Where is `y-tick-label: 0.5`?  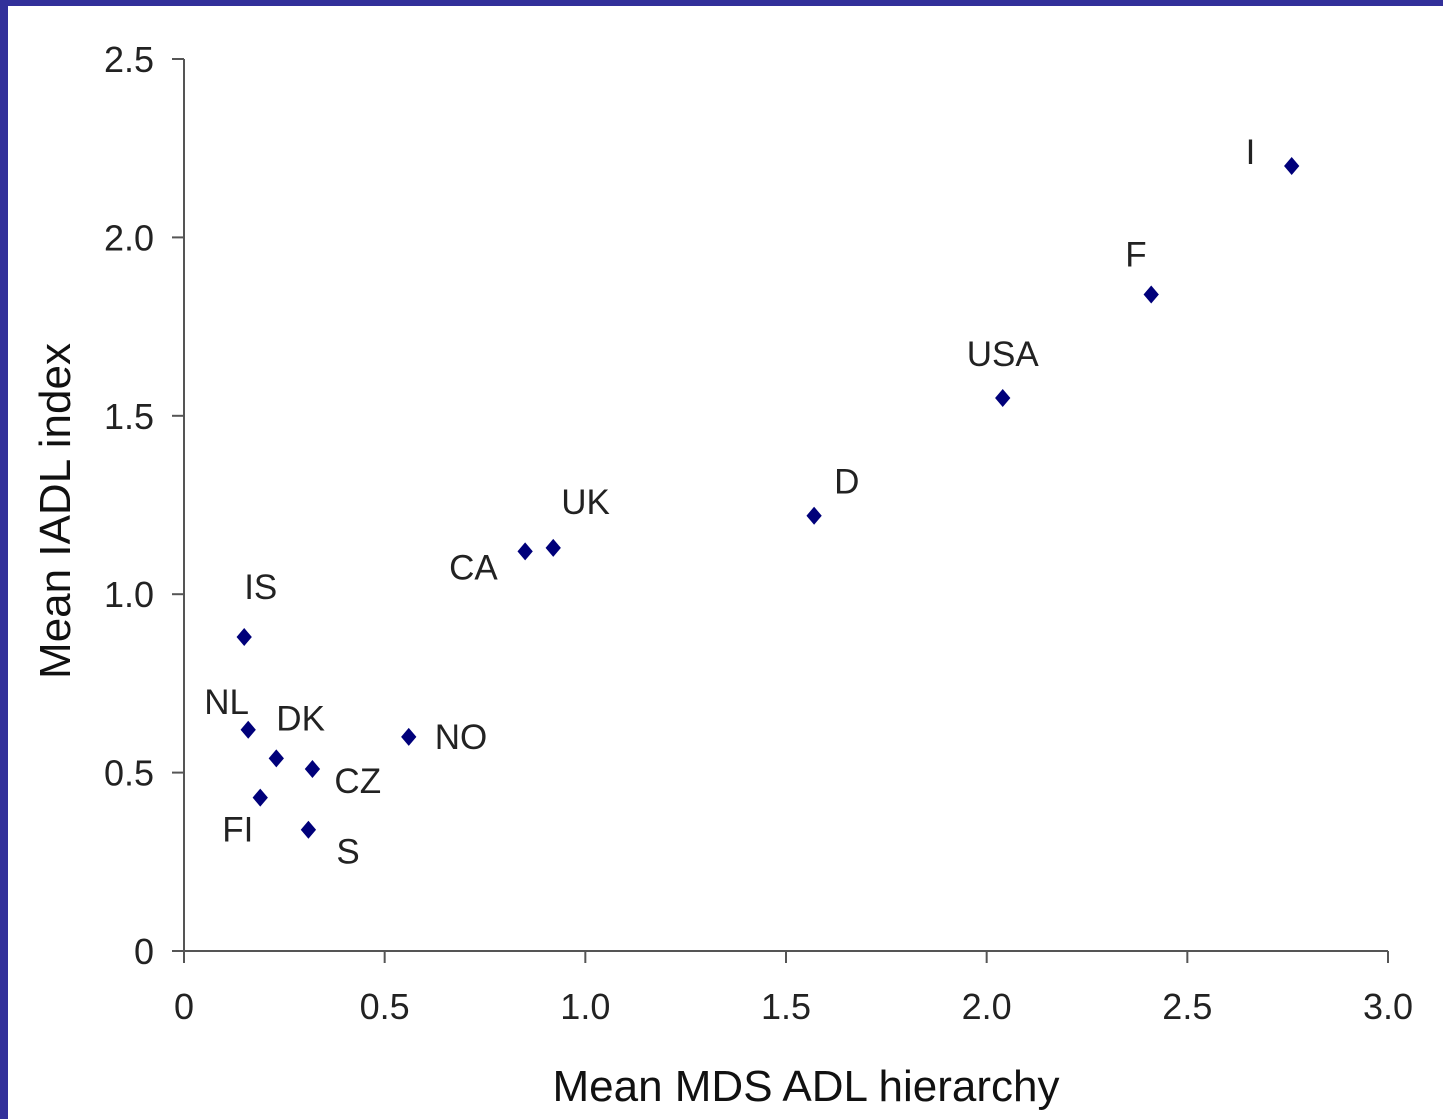 y-tick-label: 0.5 is located at coordinates (129, 773).